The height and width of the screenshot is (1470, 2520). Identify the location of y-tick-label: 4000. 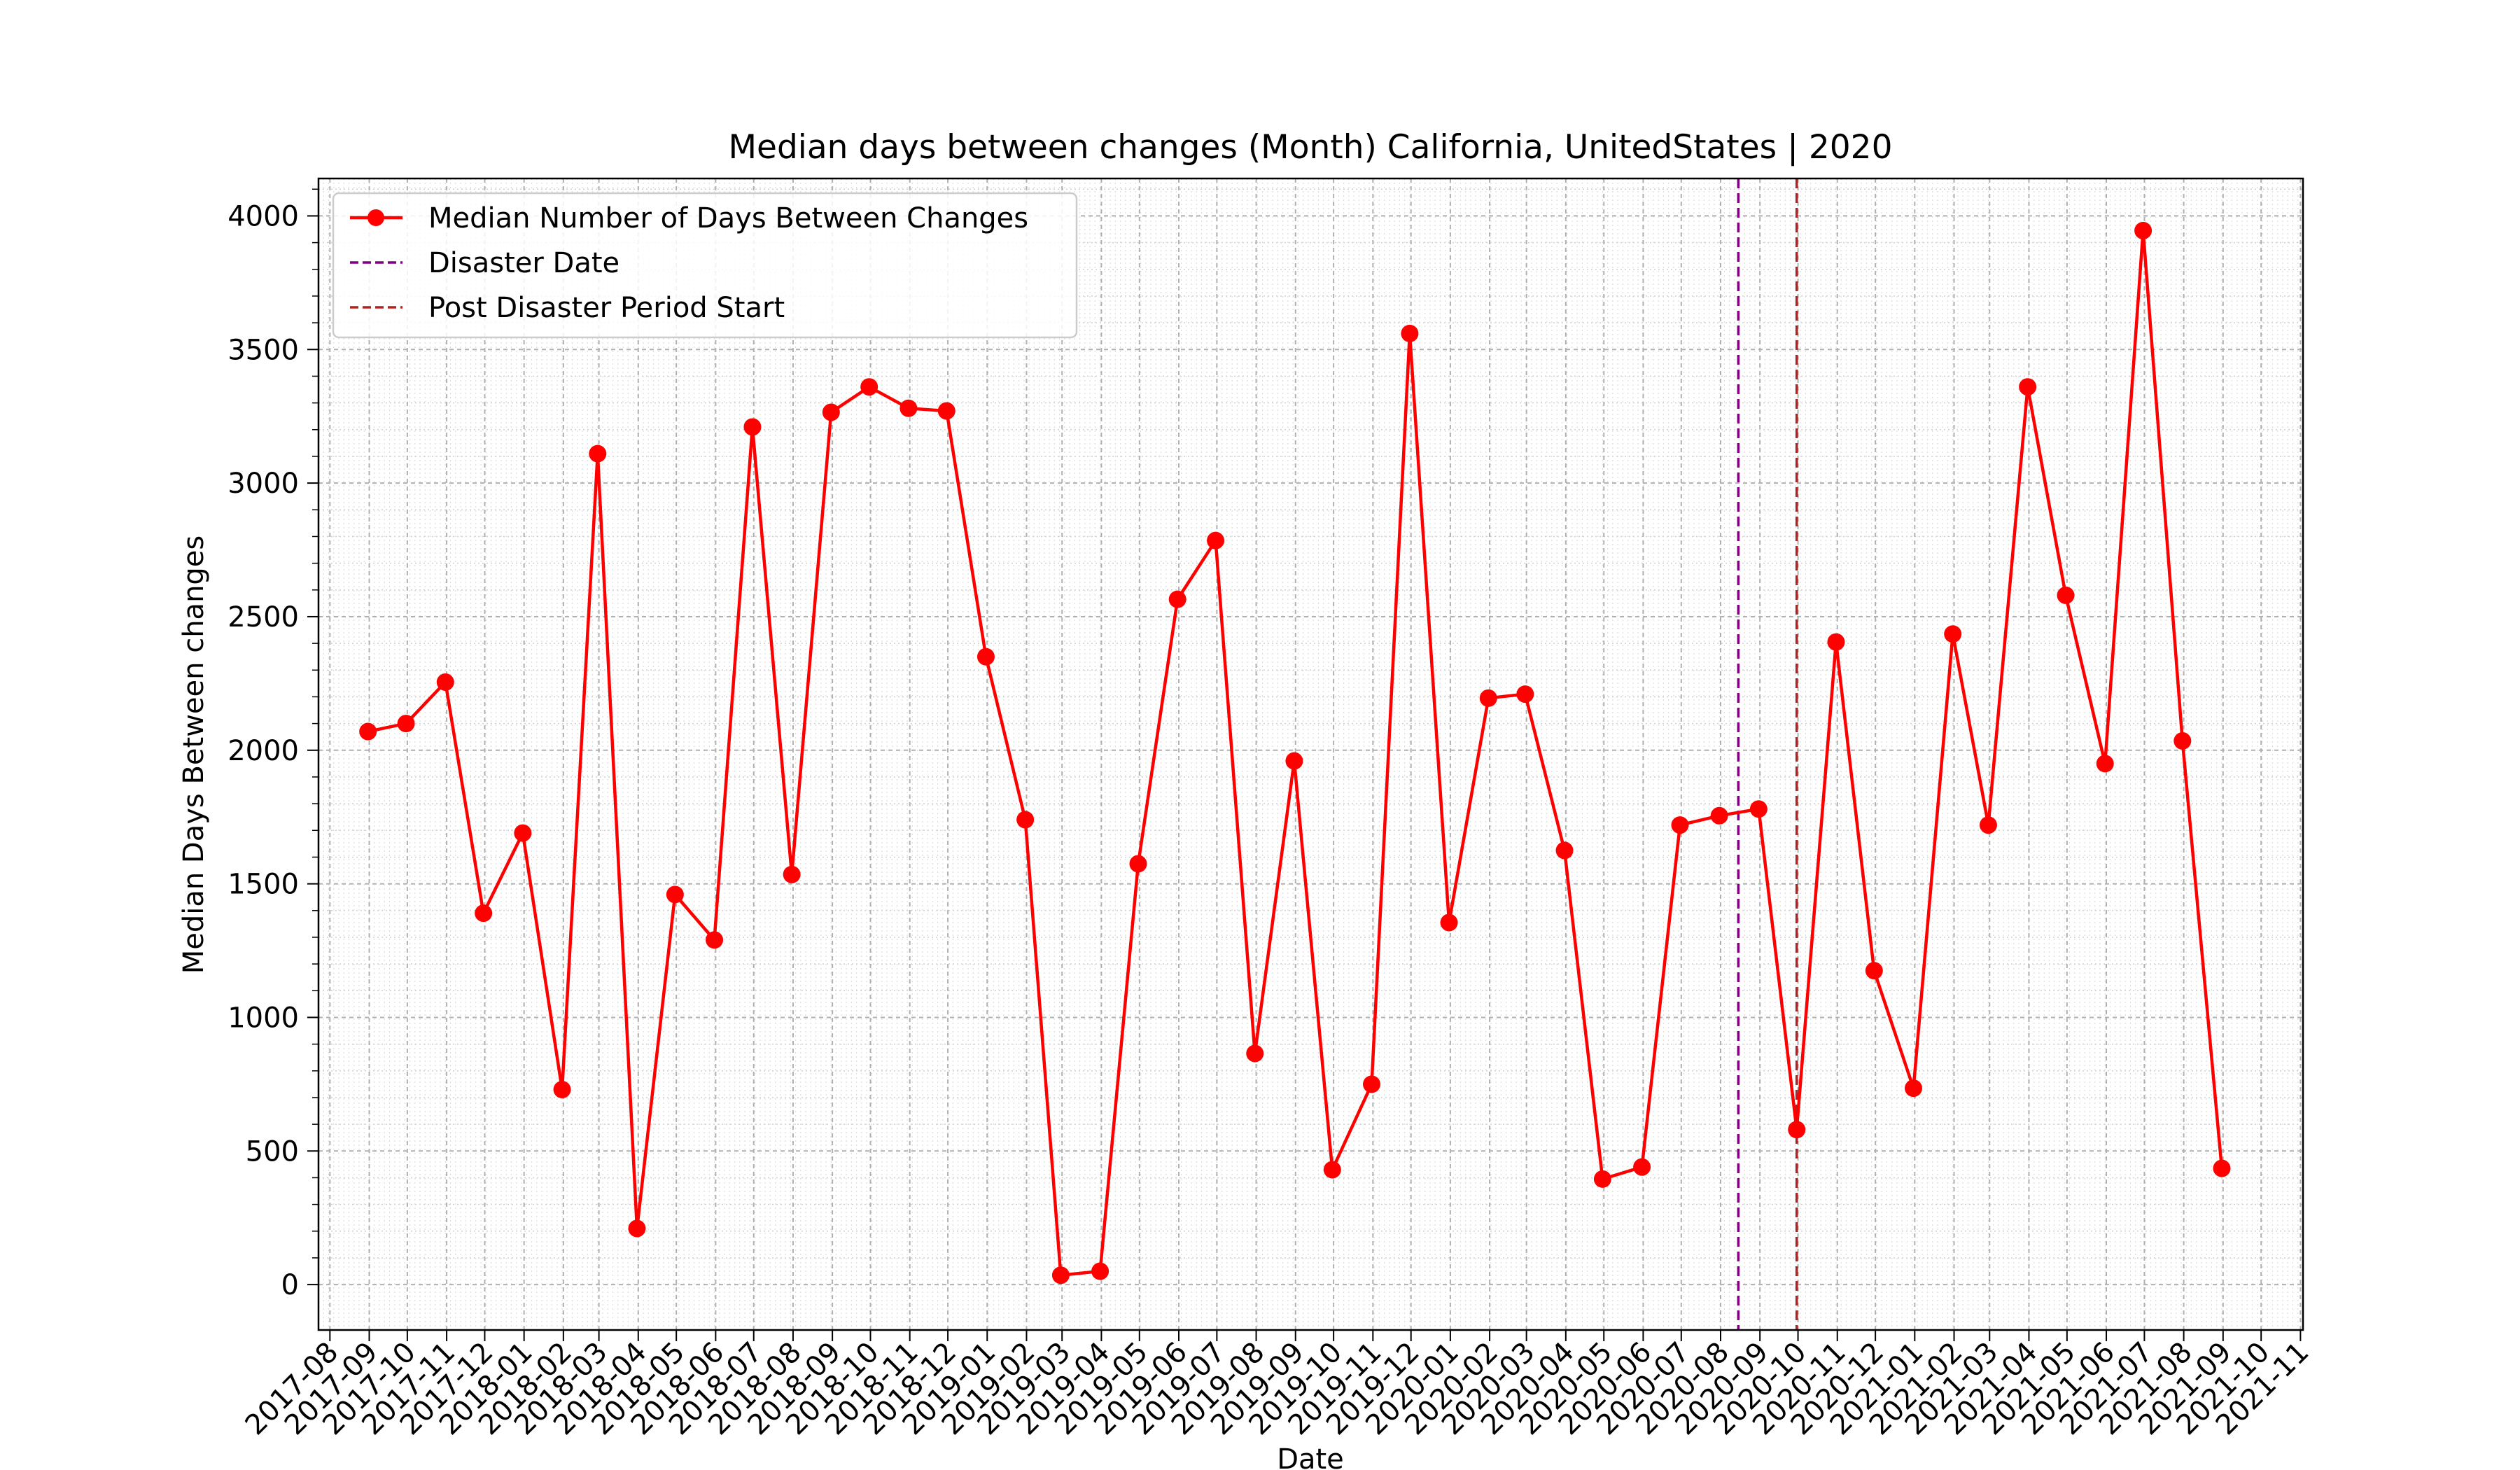
(263, 216).